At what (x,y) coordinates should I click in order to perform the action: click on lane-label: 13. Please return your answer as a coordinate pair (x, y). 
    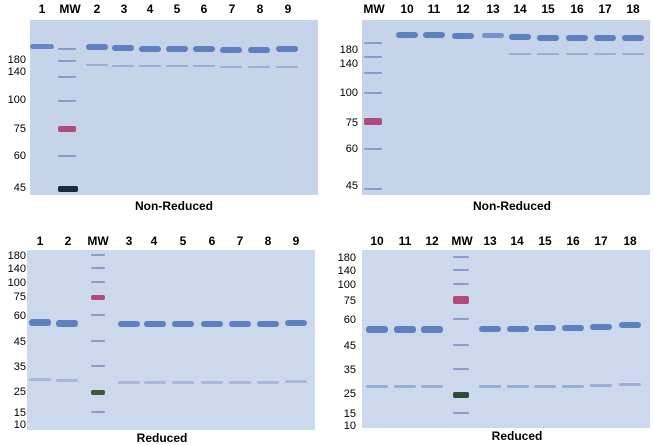
    Looking at the image, I should click on (493, 9).